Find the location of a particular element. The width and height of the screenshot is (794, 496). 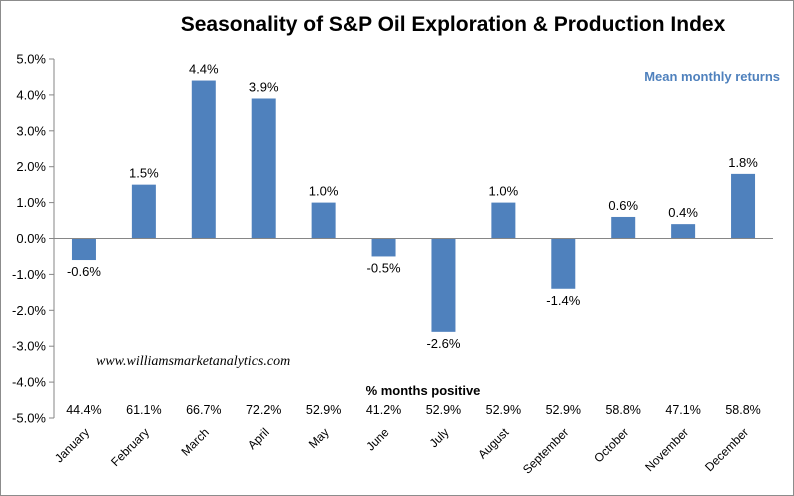

y-tick-label: -3.0% is located at coordinates (29, 346).